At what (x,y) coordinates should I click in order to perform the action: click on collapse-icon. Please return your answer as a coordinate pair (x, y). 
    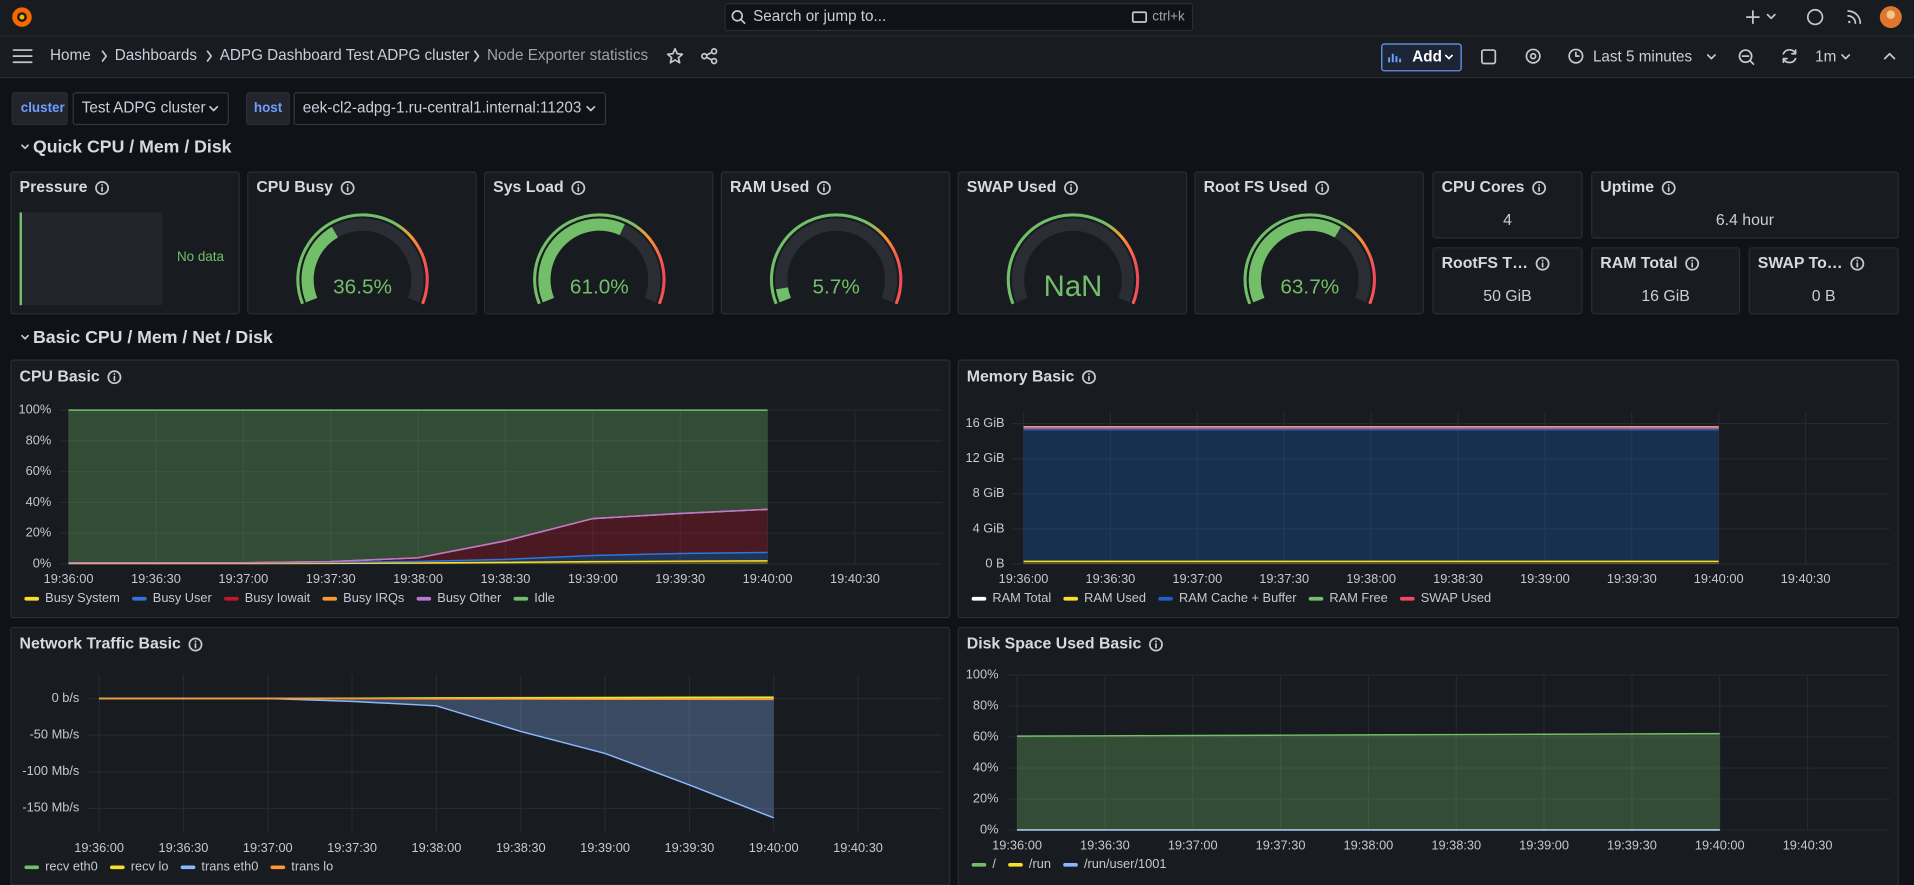
    Looking at the image, I should click on (1889, 56).